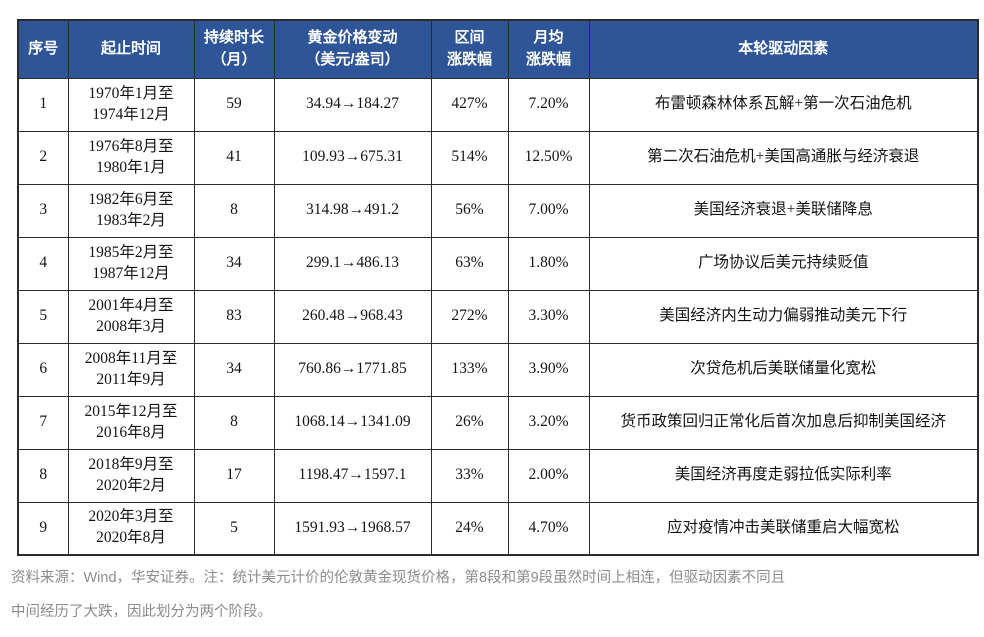 The image size is (984, 637). Describe the element at coordinates (548, 49) in the screenshot. I see `column-header-monthly-change: 月均 涨跌幅` at that location.